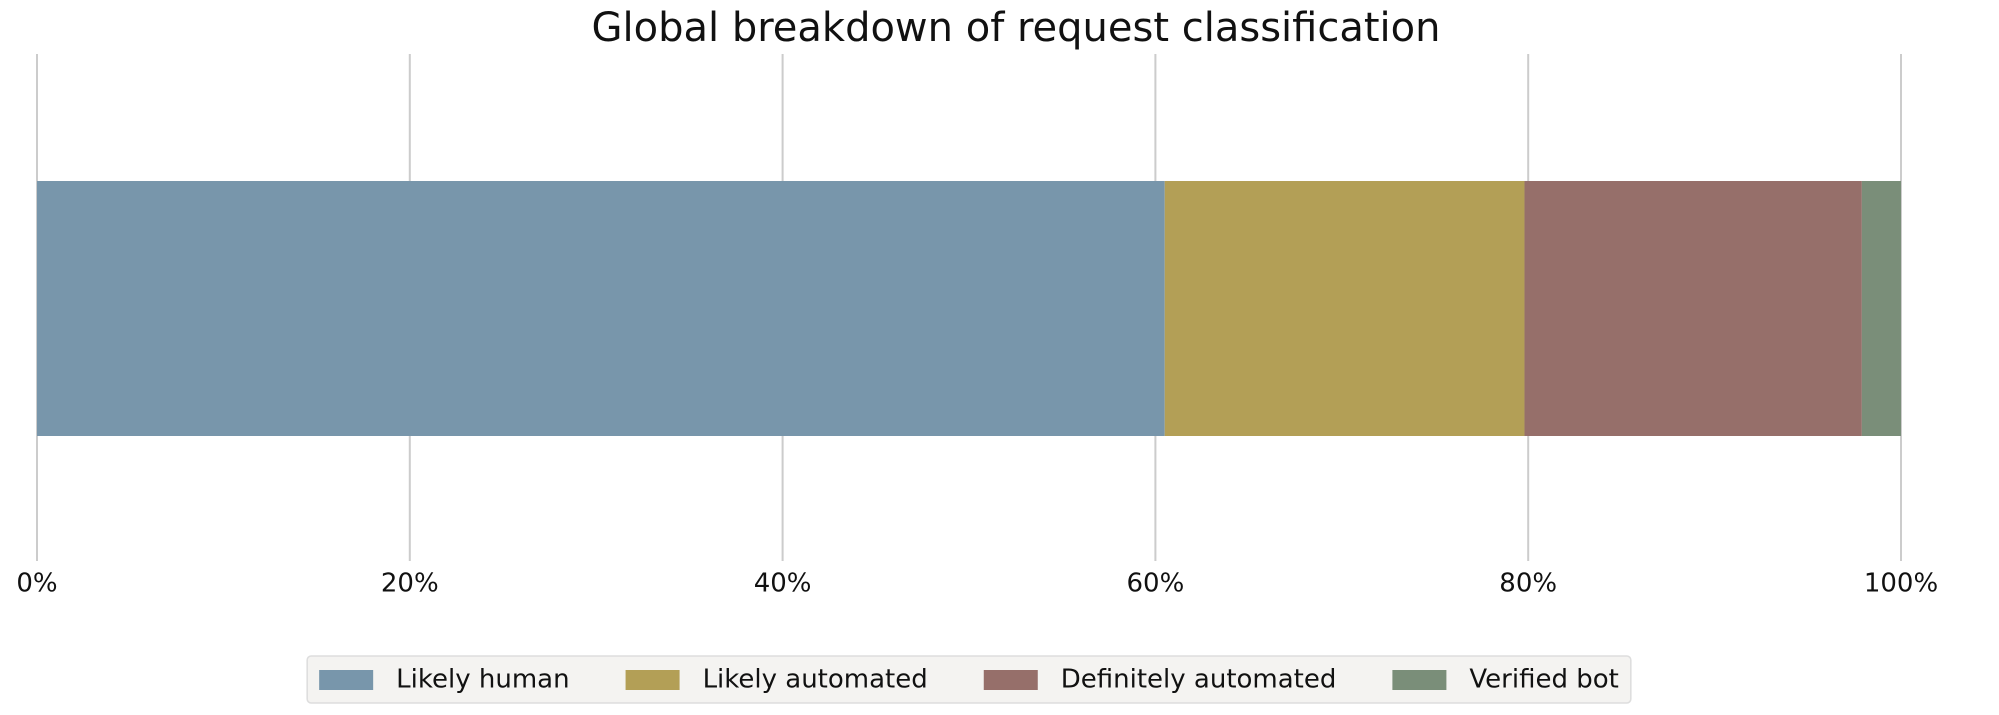 The width and height of the screenshot is (1999, 715). What do you see at coordinates (1901, 584) in the screenshot?
I see `x-tick-label: 100%` at bounding box center [1901, 584].